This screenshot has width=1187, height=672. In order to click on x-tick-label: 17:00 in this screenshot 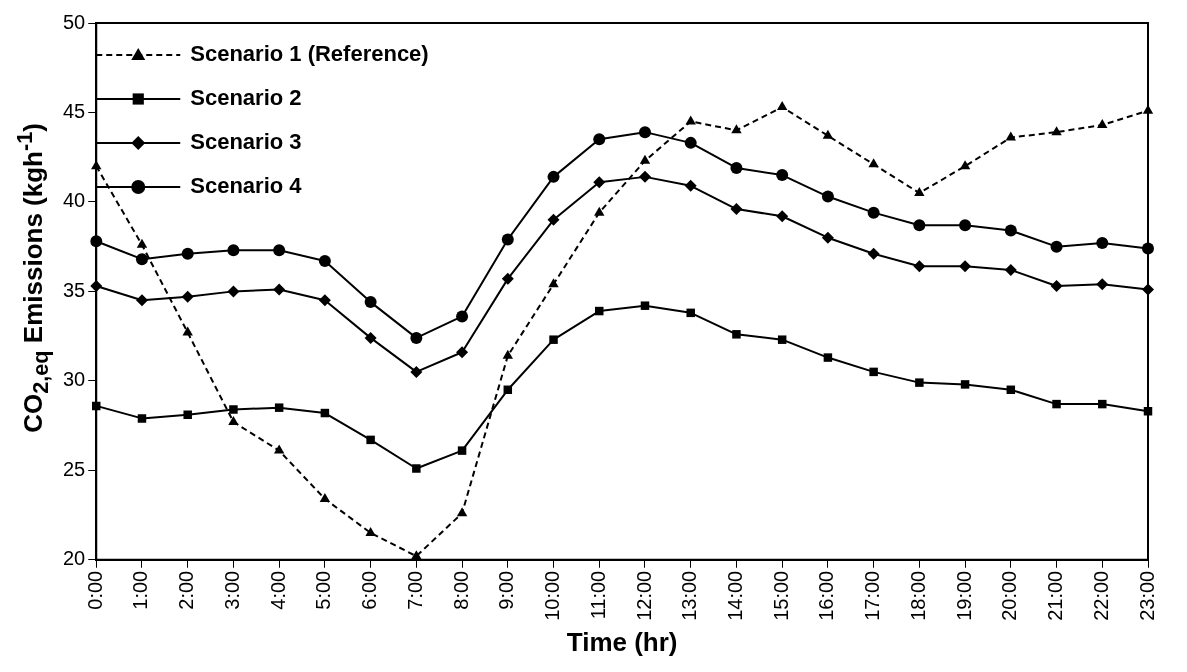, I will do `click(872, 595)`.